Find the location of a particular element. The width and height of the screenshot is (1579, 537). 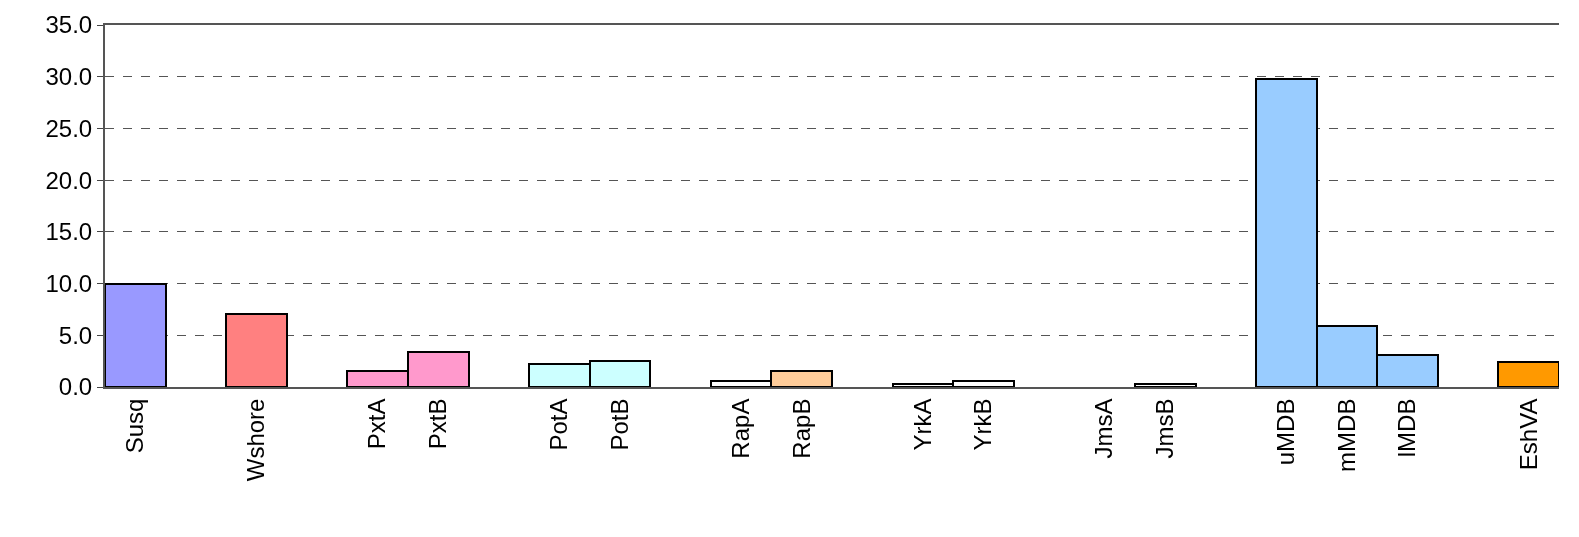

x-tick-label: RapA is located at coordinates (740, 428).